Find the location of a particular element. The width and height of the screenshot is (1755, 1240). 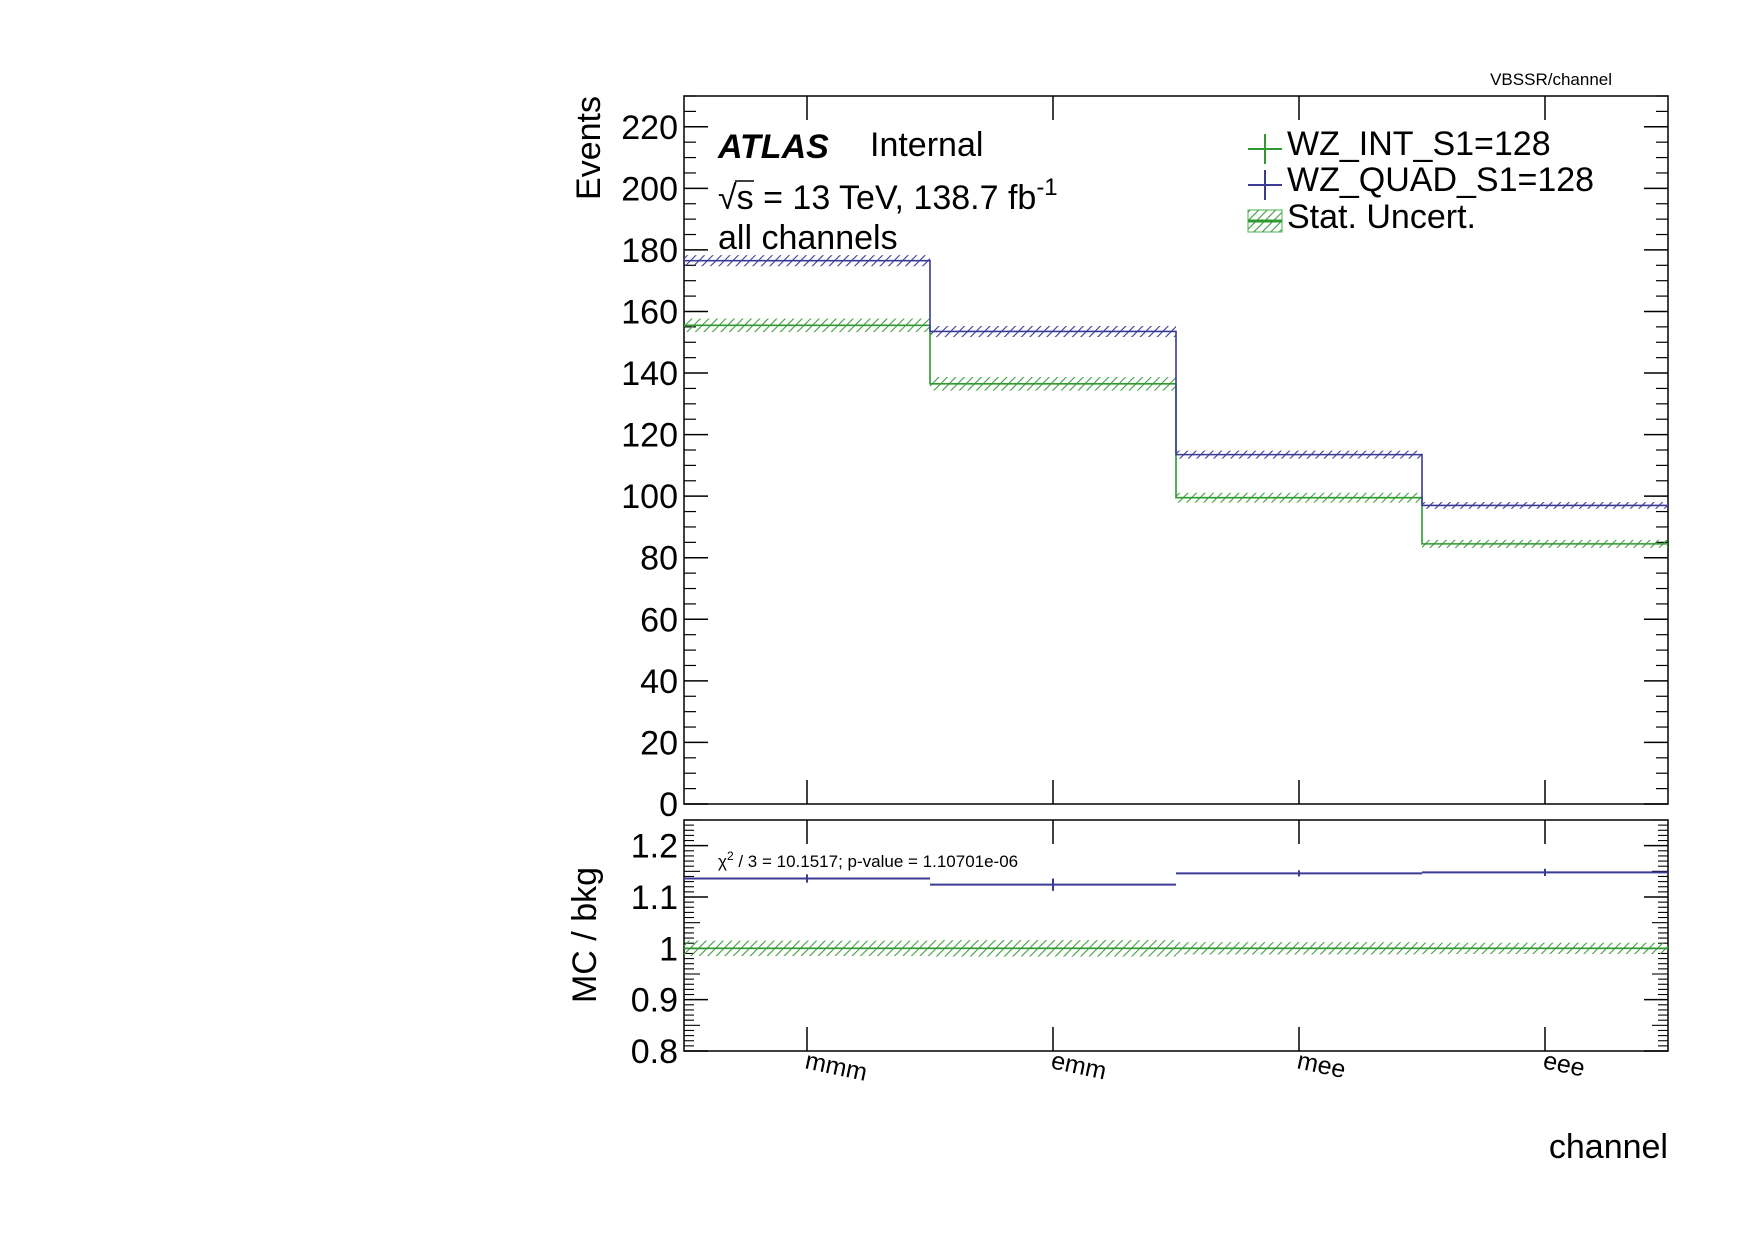

ratio-points is located at coordinates (1176, 879).